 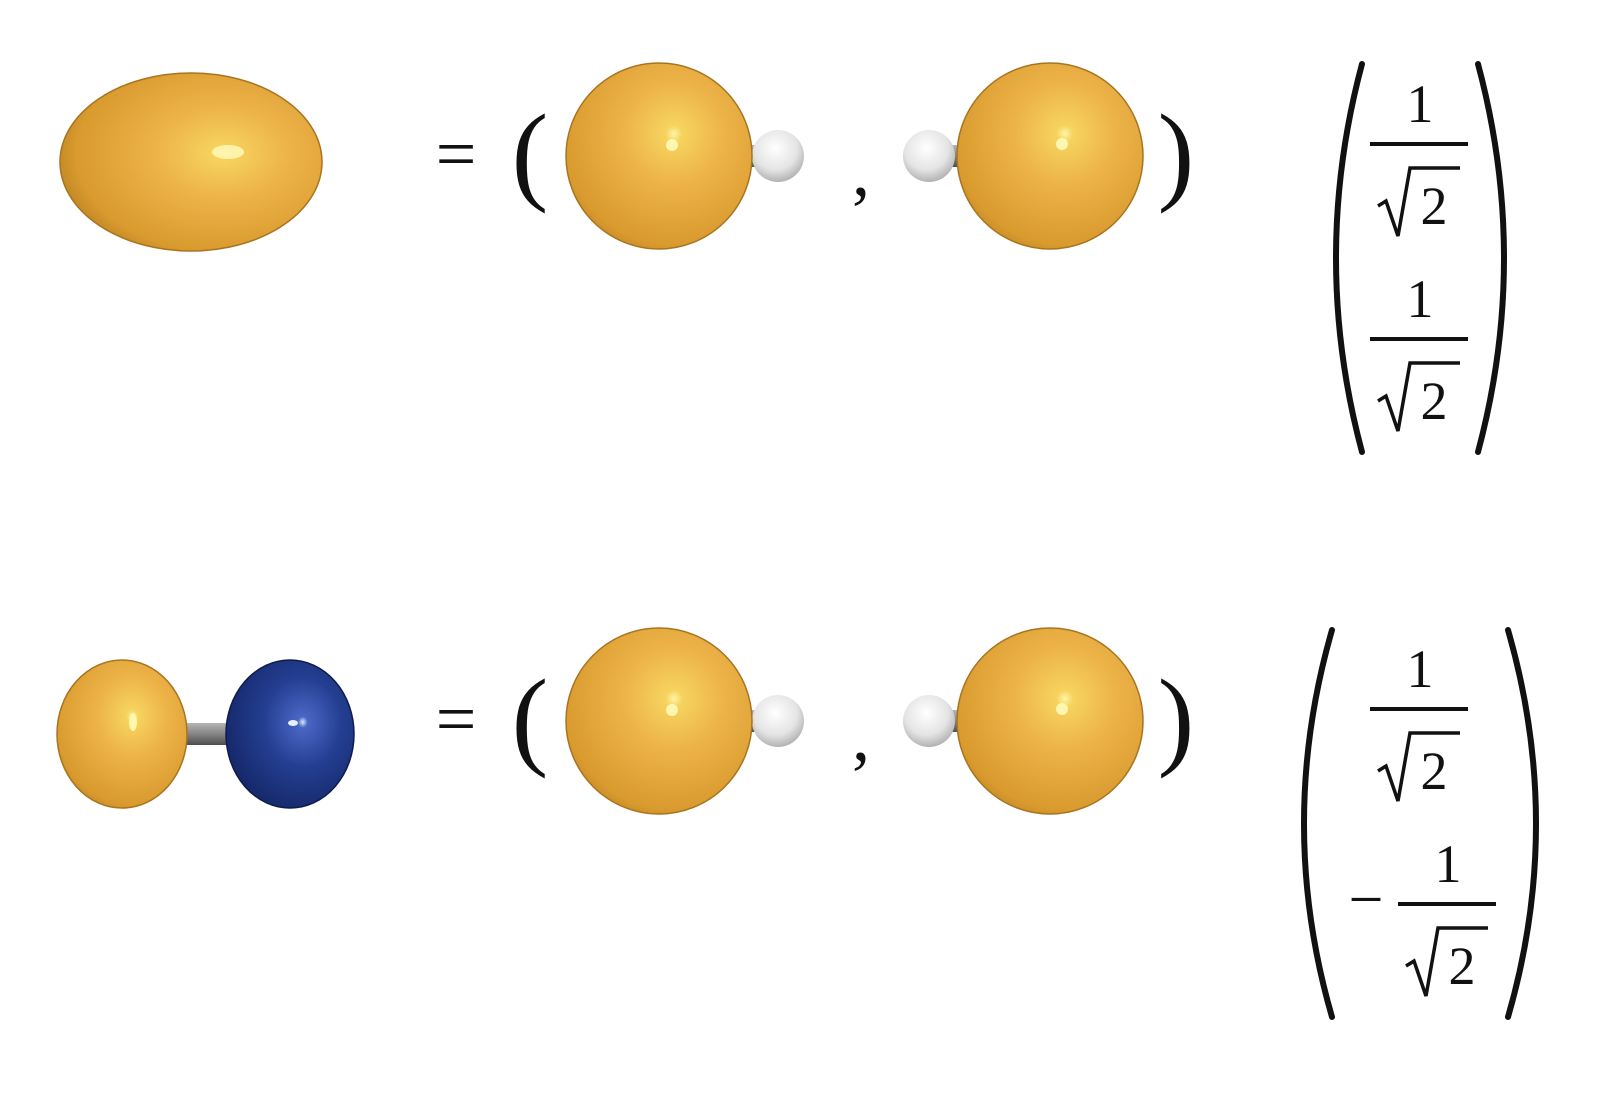 What do you see at coordinates (1366, 900) in the screenshot?
I see `minus-sign: −` at bounding box center [1366, 900].